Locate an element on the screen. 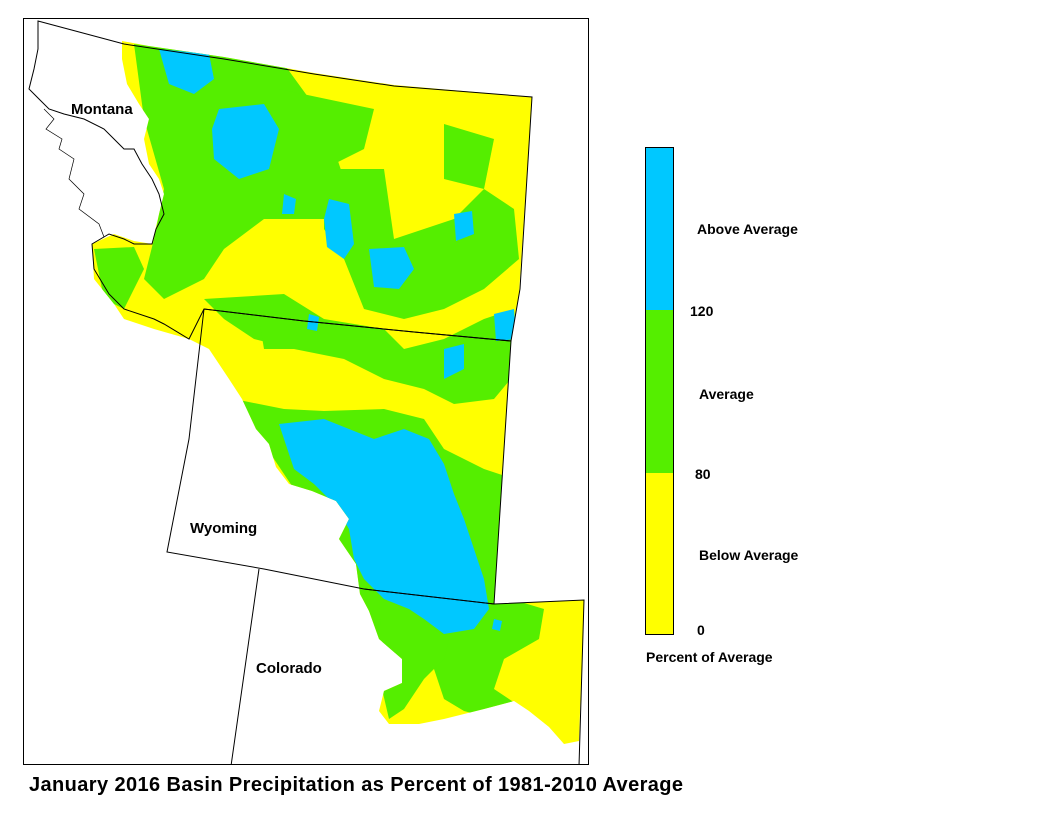  colorado-boundary is located at coordinates (407, 666).